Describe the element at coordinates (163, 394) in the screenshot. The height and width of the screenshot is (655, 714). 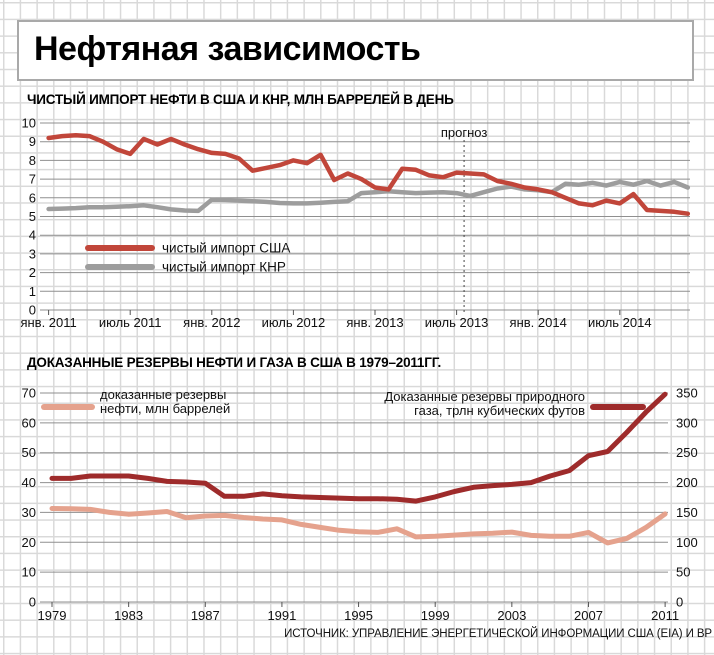
I see `legend-label-oil-line1: доказанные резервы` at that location.